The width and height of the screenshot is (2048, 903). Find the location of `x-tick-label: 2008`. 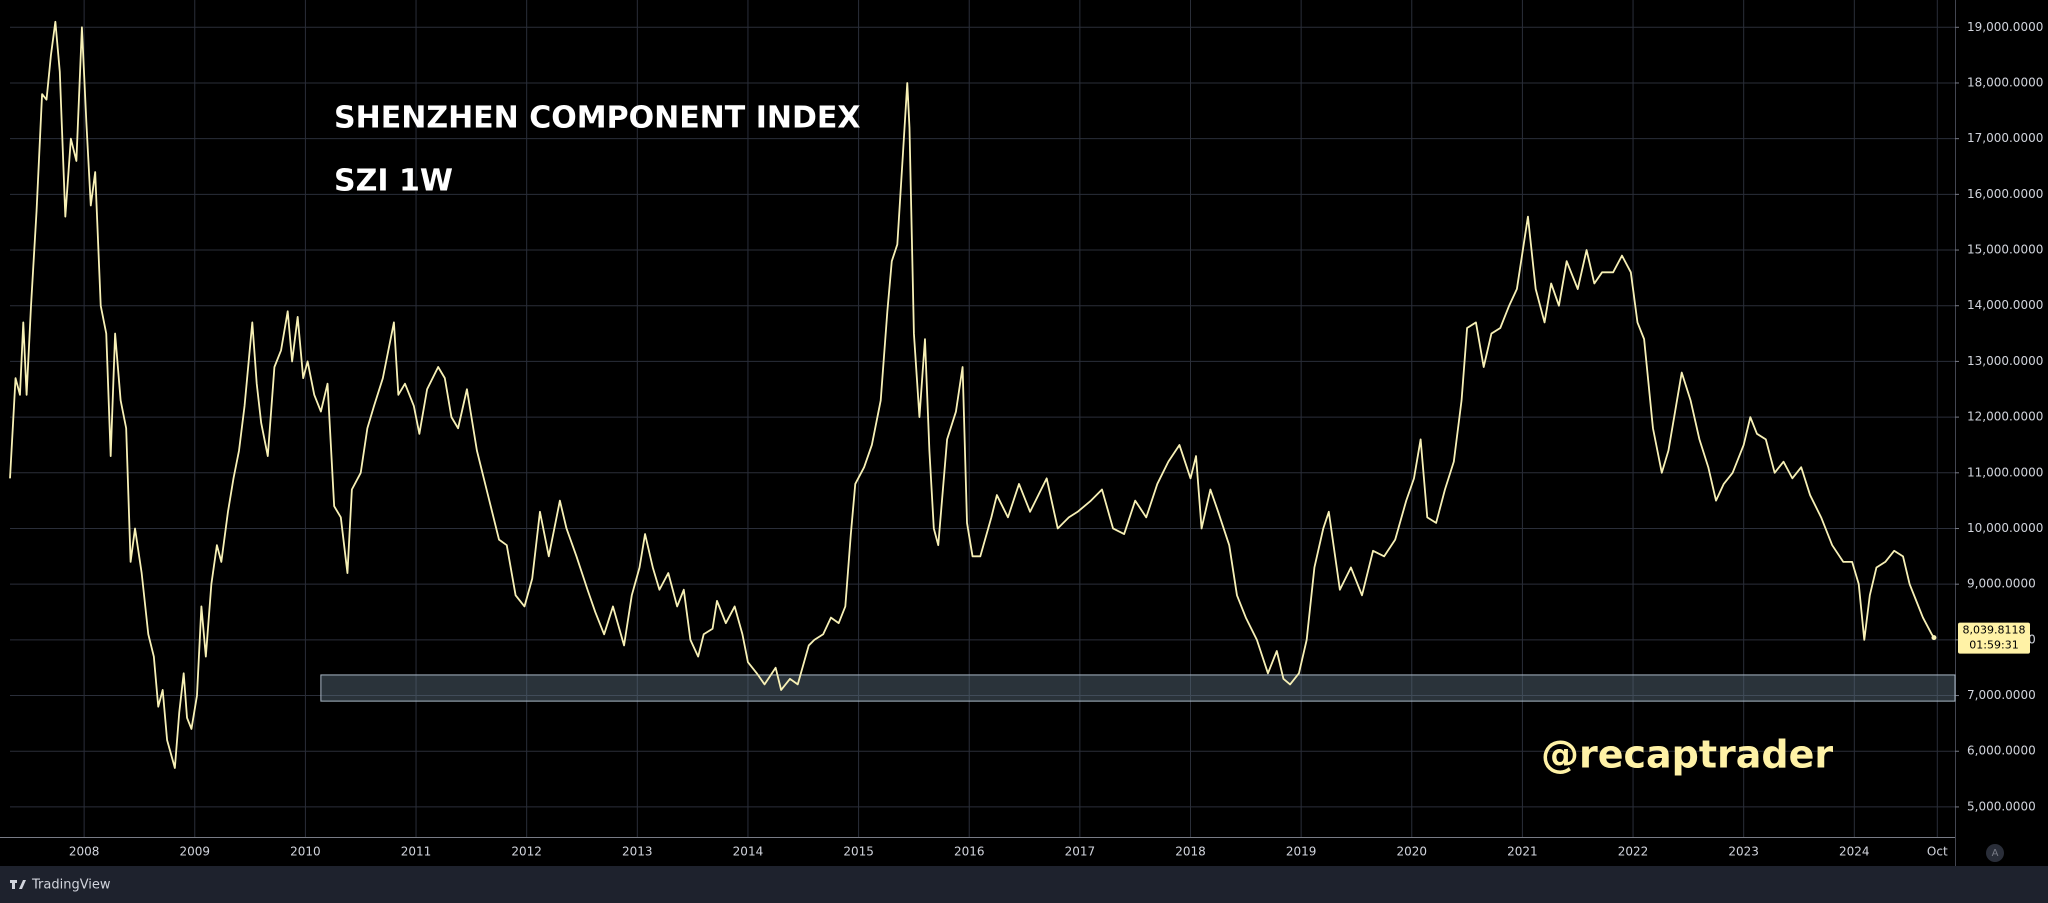

x-tick-label: 2008 is located at coordinates (84, 852).